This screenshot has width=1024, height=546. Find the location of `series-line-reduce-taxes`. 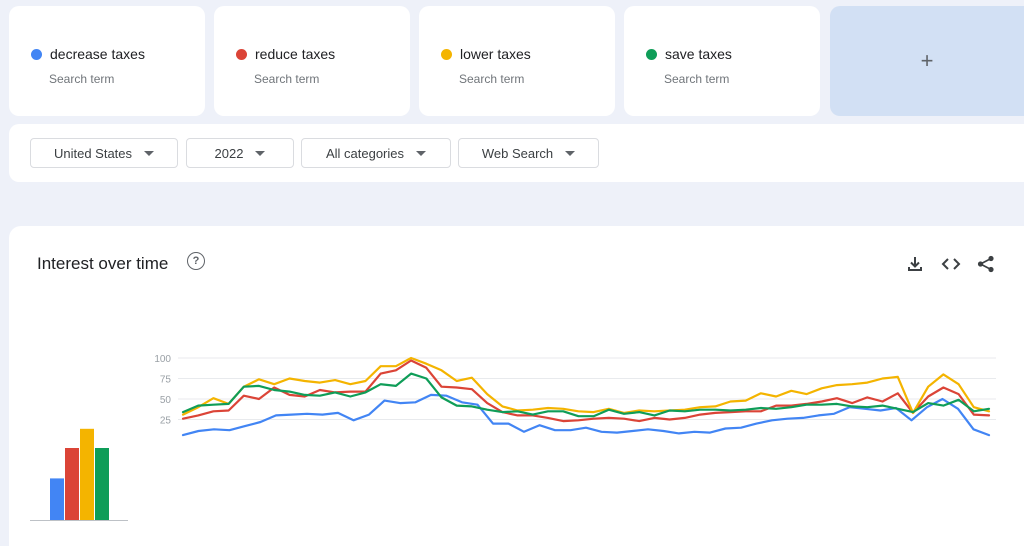

series-line-reduce-taxes is located at coordinates (586, 391).